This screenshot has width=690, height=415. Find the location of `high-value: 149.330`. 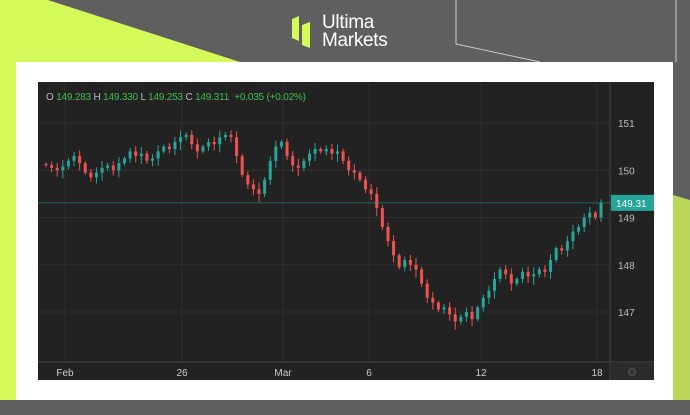

high-value: 149.330 is located at coordinates (120, 97).